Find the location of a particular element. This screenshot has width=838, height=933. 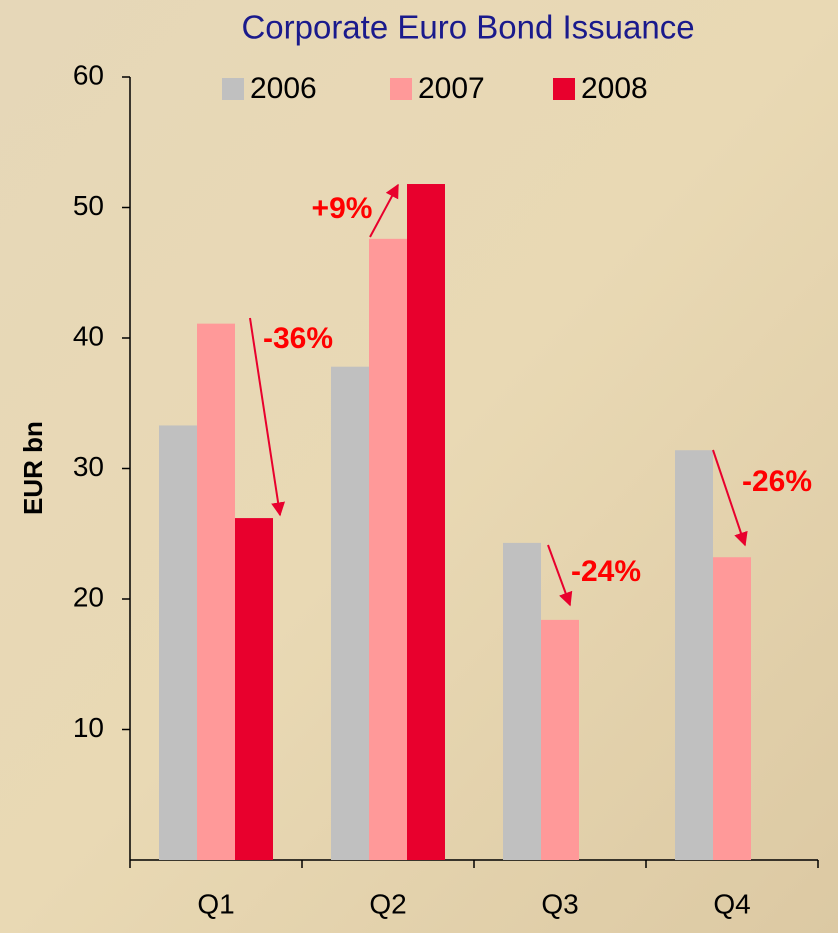

x-tick-label: Q3 is located at coordinates (559, 903).